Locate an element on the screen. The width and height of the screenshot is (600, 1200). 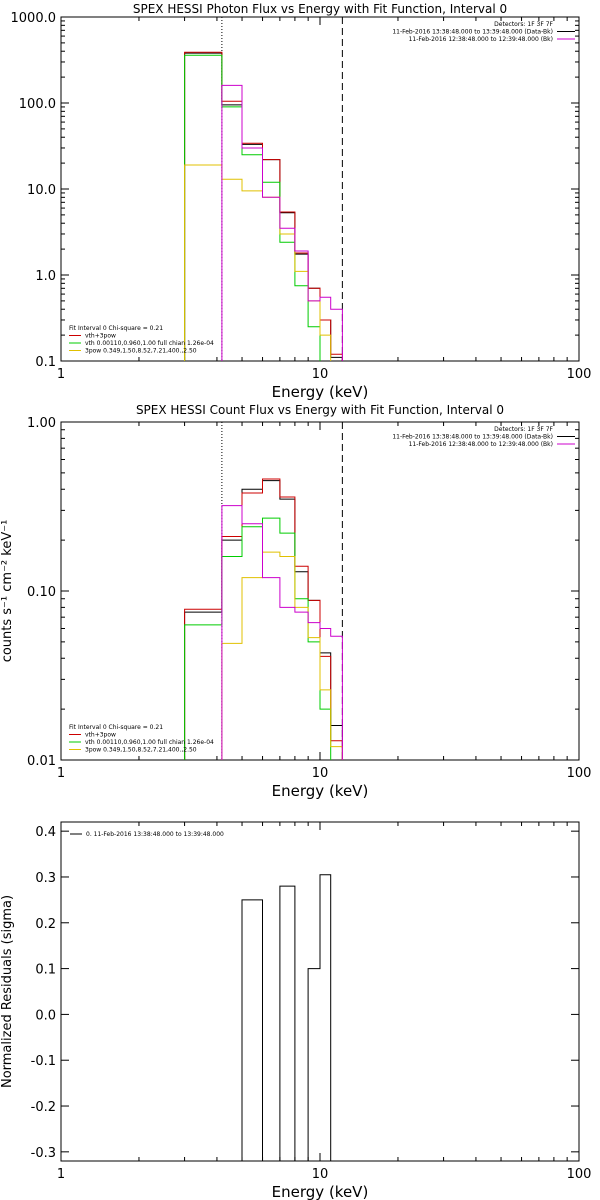
y-tick-label: -0.1 is located at coordinates (43, 1061).